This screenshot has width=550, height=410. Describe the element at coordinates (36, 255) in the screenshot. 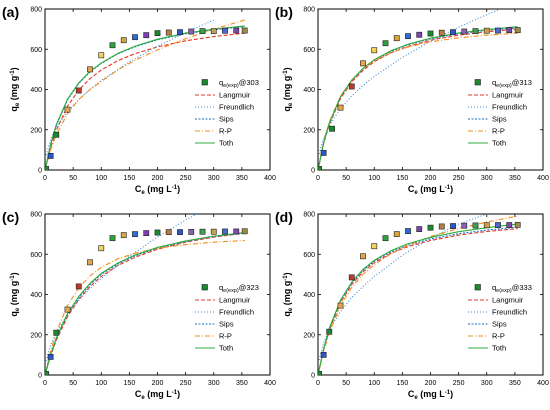

I see `y-tick-label: 600` at that location.